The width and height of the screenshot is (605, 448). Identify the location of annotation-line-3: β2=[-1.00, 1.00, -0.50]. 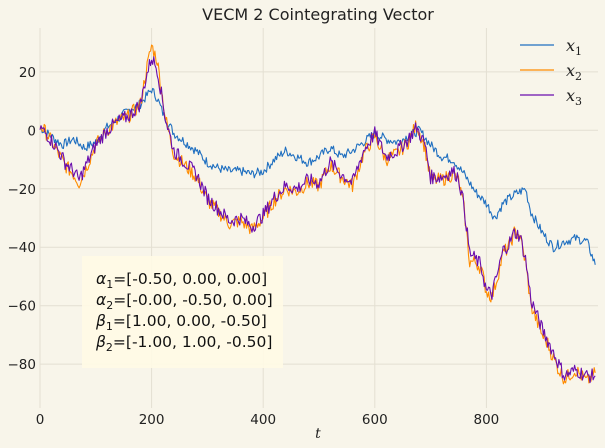
(183, 343).